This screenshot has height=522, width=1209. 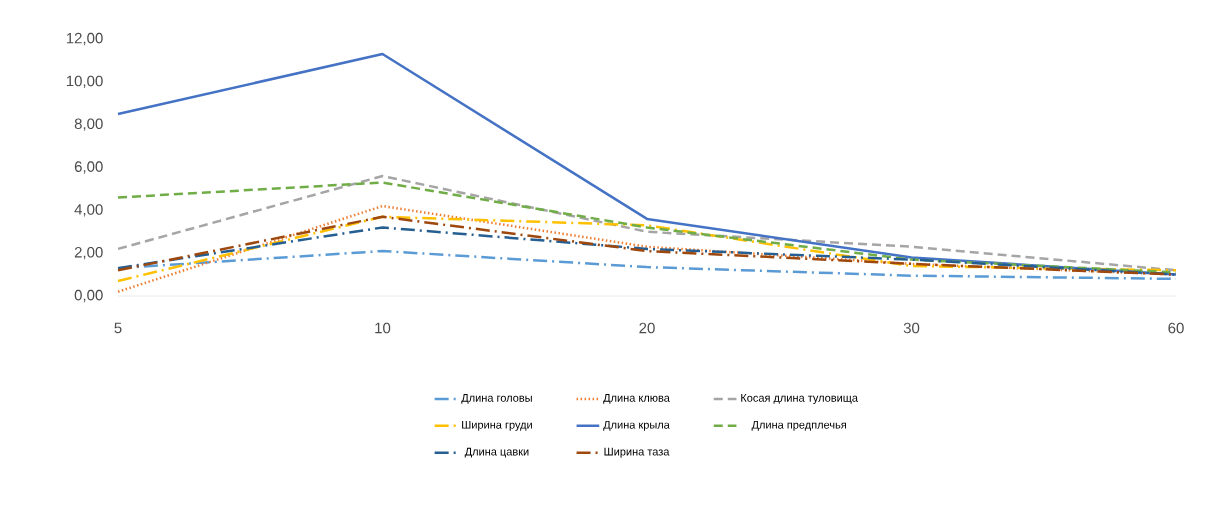 I want to click on y-tick-label: 10,00, so click(x=84, y=82).